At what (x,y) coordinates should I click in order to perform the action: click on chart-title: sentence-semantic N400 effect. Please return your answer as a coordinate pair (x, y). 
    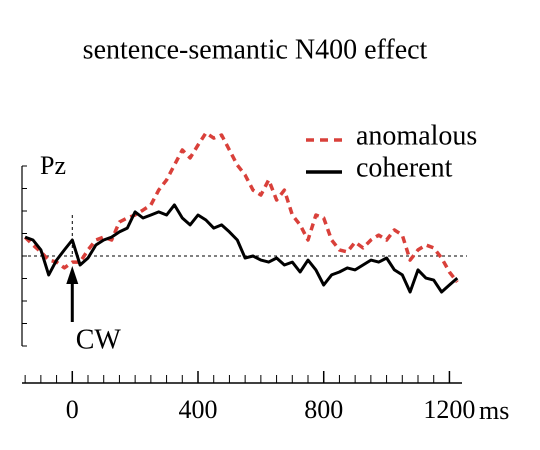
    Looking at the image, I should click on (255, 49).